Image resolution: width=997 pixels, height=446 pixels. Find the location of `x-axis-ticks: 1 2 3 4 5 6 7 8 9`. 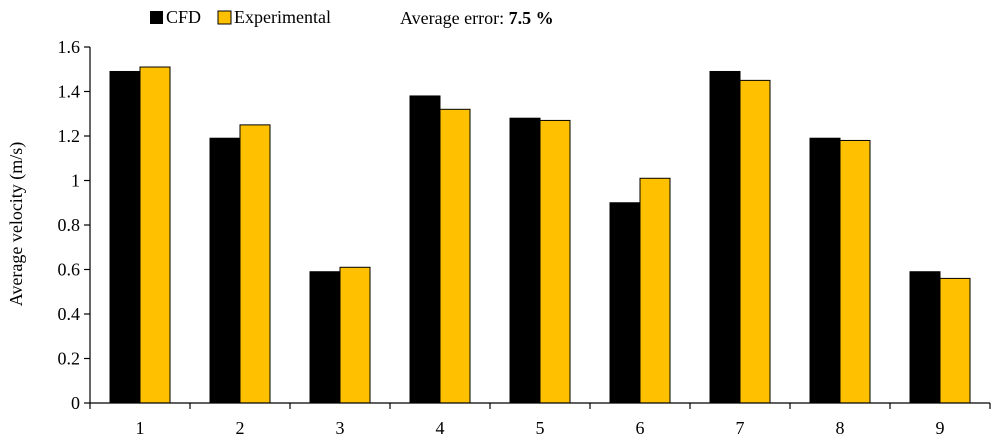

x-axis-ticks: 1 2 3 4 5 6 7 8 9 is located at coordinates (540, 420).